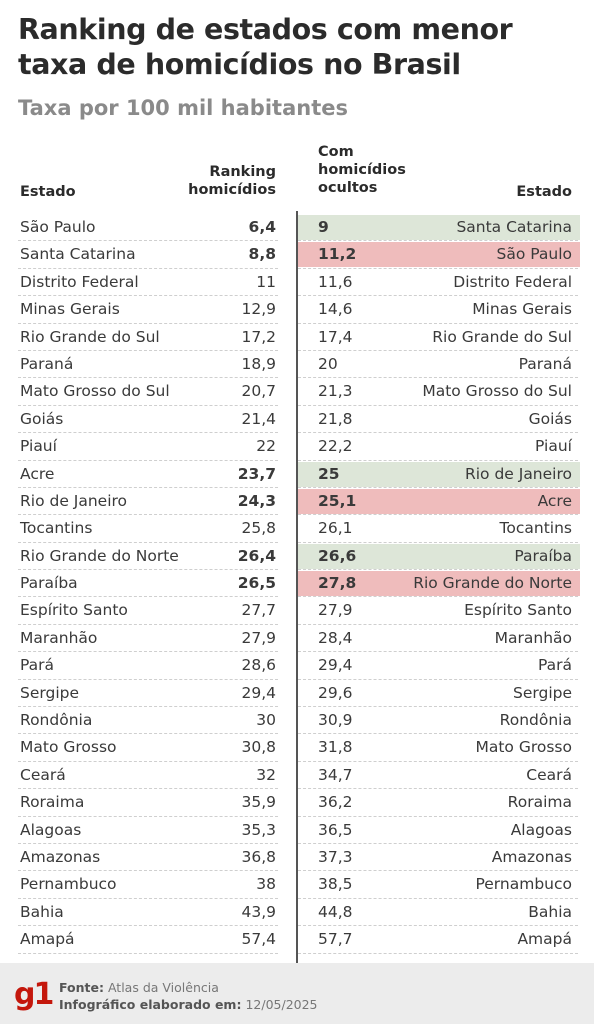 Image resolution: width=594 pixels, height=1024 pixels. I want to click on hidden-homicide-rate: 26,6, so click(337, 555).